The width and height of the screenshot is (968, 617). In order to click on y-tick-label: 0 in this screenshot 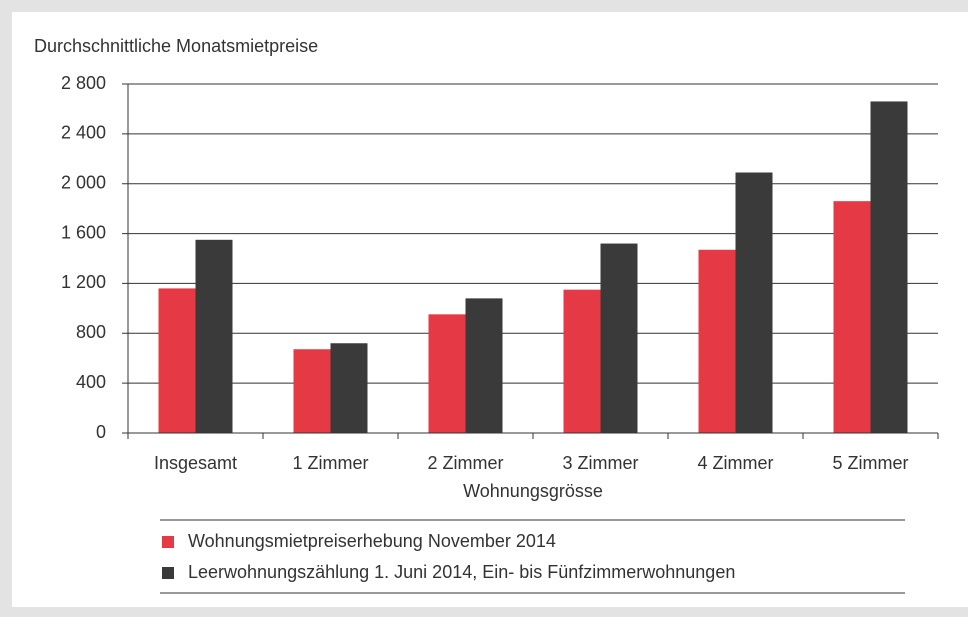, I will do `click(101, 432)`.